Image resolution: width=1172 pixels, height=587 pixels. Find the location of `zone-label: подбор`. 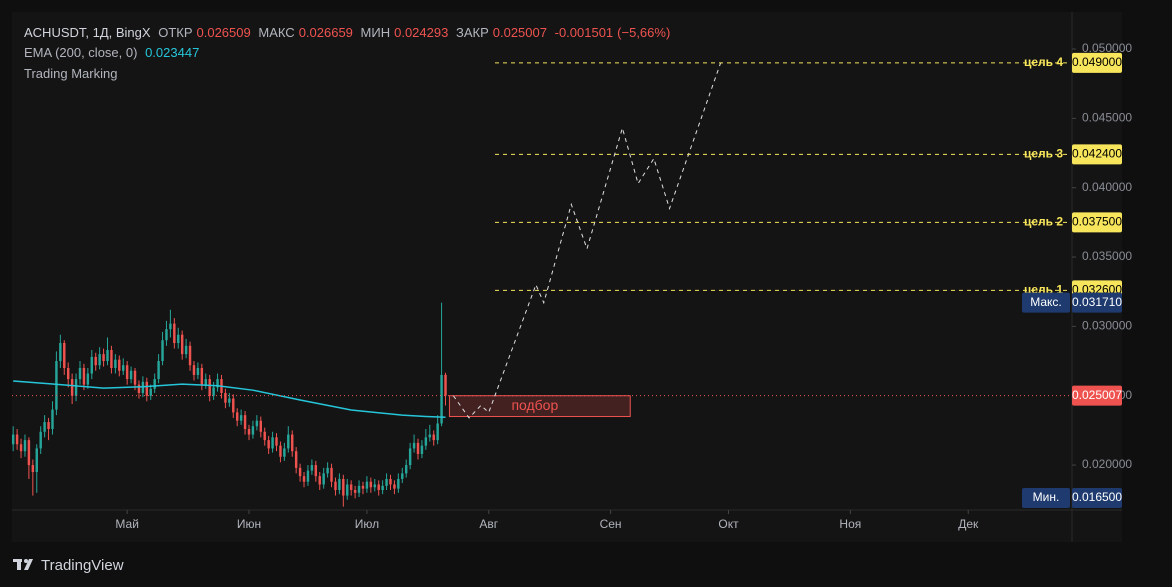

zone-label: подбор is located at coordinates (534, 405).